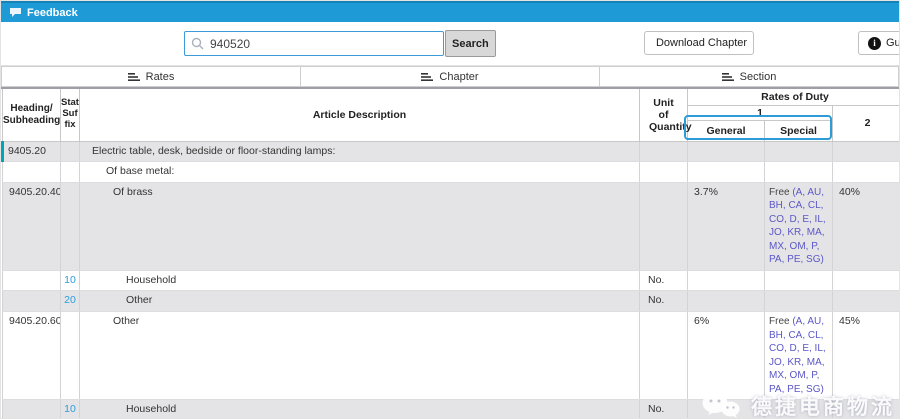 The width and height of the screenshot is (900, 419). What do you see at coordinates (359, 226) in the screenshot?
I see `description-cell: Of brass` at bounding box center [359, 226].